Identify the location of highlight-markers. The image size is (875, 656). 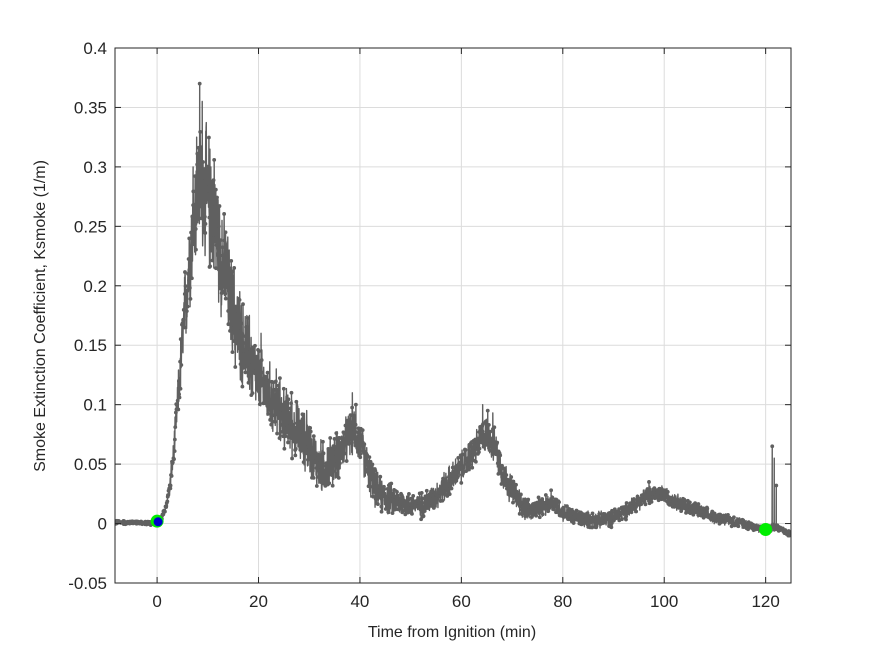
(461, 525).